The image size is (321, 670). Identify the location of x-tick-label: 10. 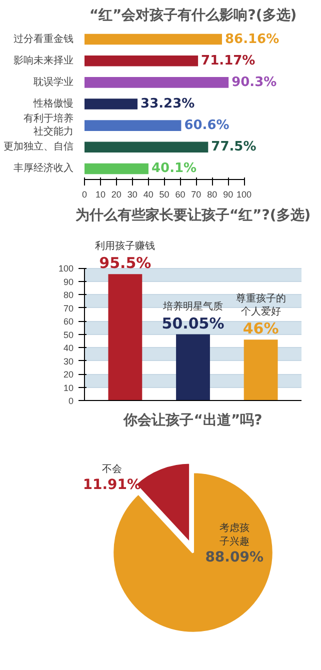
(100, 195).